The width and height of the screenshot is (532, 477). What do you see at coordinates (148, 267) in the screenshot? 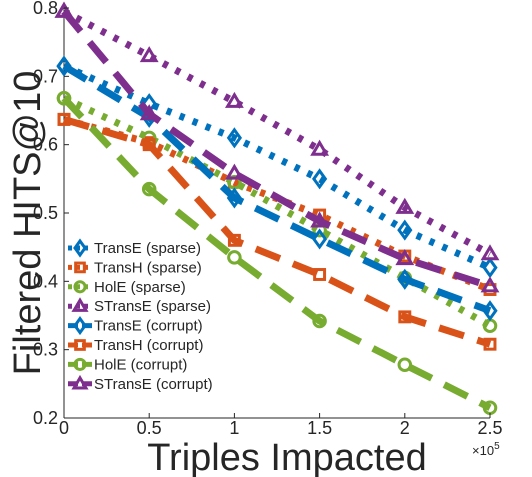
I see `legend-label: TransH (sparse)` at bounding box center [148, 267].